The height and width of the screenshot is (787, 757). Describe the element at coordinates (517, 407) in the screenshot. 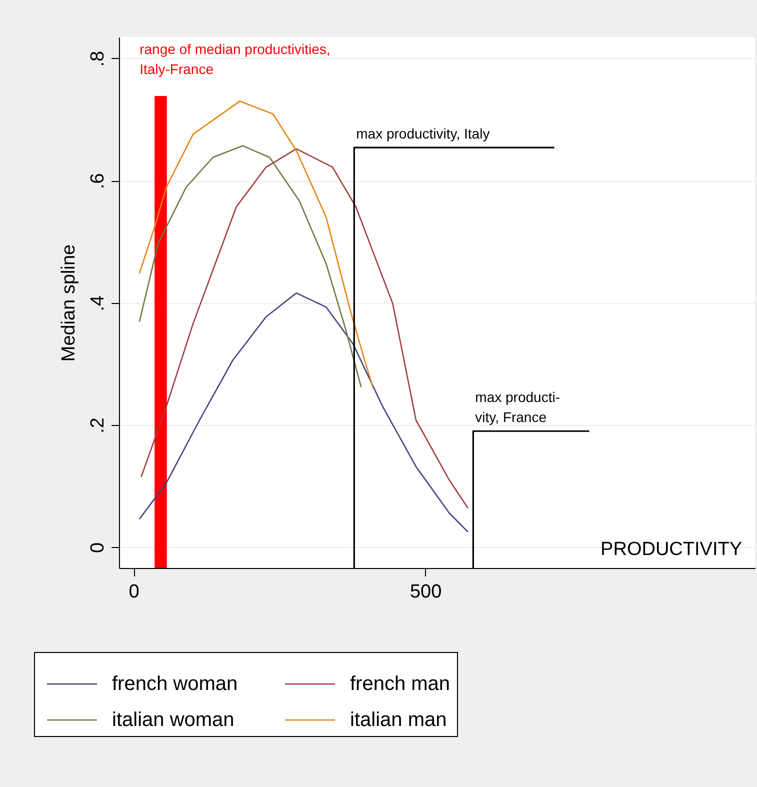

I see `annotation: max producti- vity, France` at that location.